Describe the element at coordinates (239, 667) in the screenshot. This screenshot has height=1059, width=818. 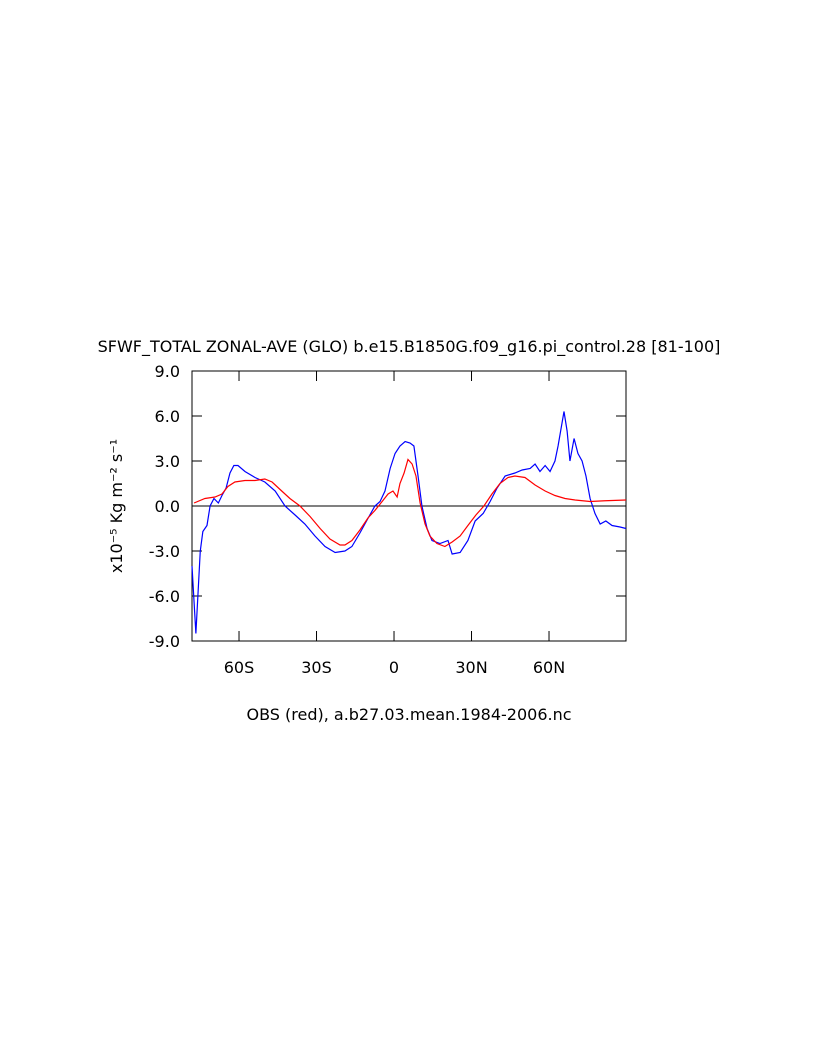
I see `x-tick-label: 60S` at that location.